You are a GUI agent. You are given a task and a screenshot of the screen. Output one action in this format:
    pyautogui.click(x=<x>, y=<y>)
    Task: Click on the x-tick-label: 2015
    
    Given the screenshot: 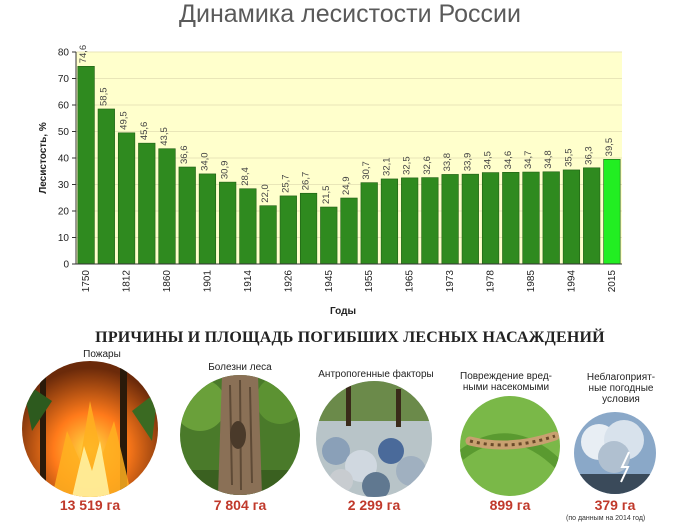 What is the action you would take?
    pyautogui.click(x=612, y=281)
    